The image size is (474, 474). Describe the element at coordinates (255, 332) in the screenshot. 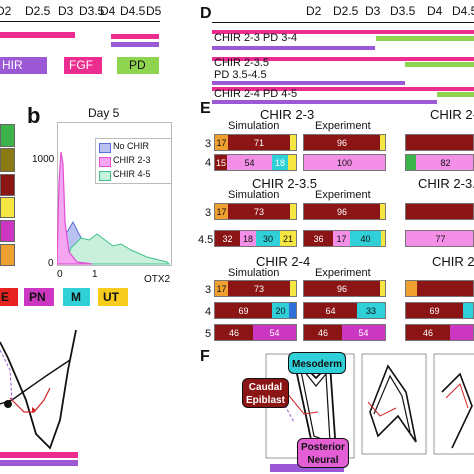

I see `sim-bar: 46 54` at that location.